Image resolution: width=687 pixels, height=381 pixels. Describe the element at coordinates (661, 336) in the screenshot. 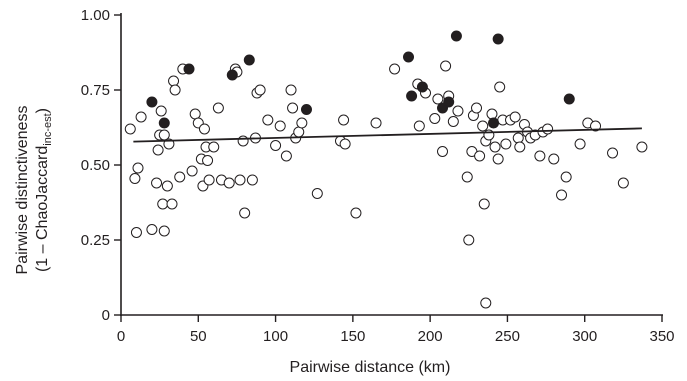

I see `x-tick-label: 350` at that location.